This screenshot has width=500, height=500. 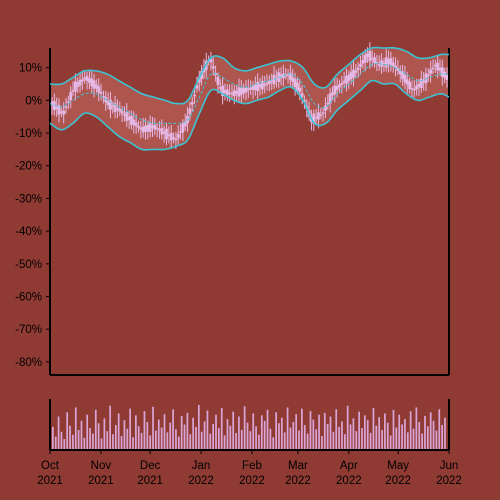 I want to click on x-tick-label: Apr 2022, so click(x=349, y=473).